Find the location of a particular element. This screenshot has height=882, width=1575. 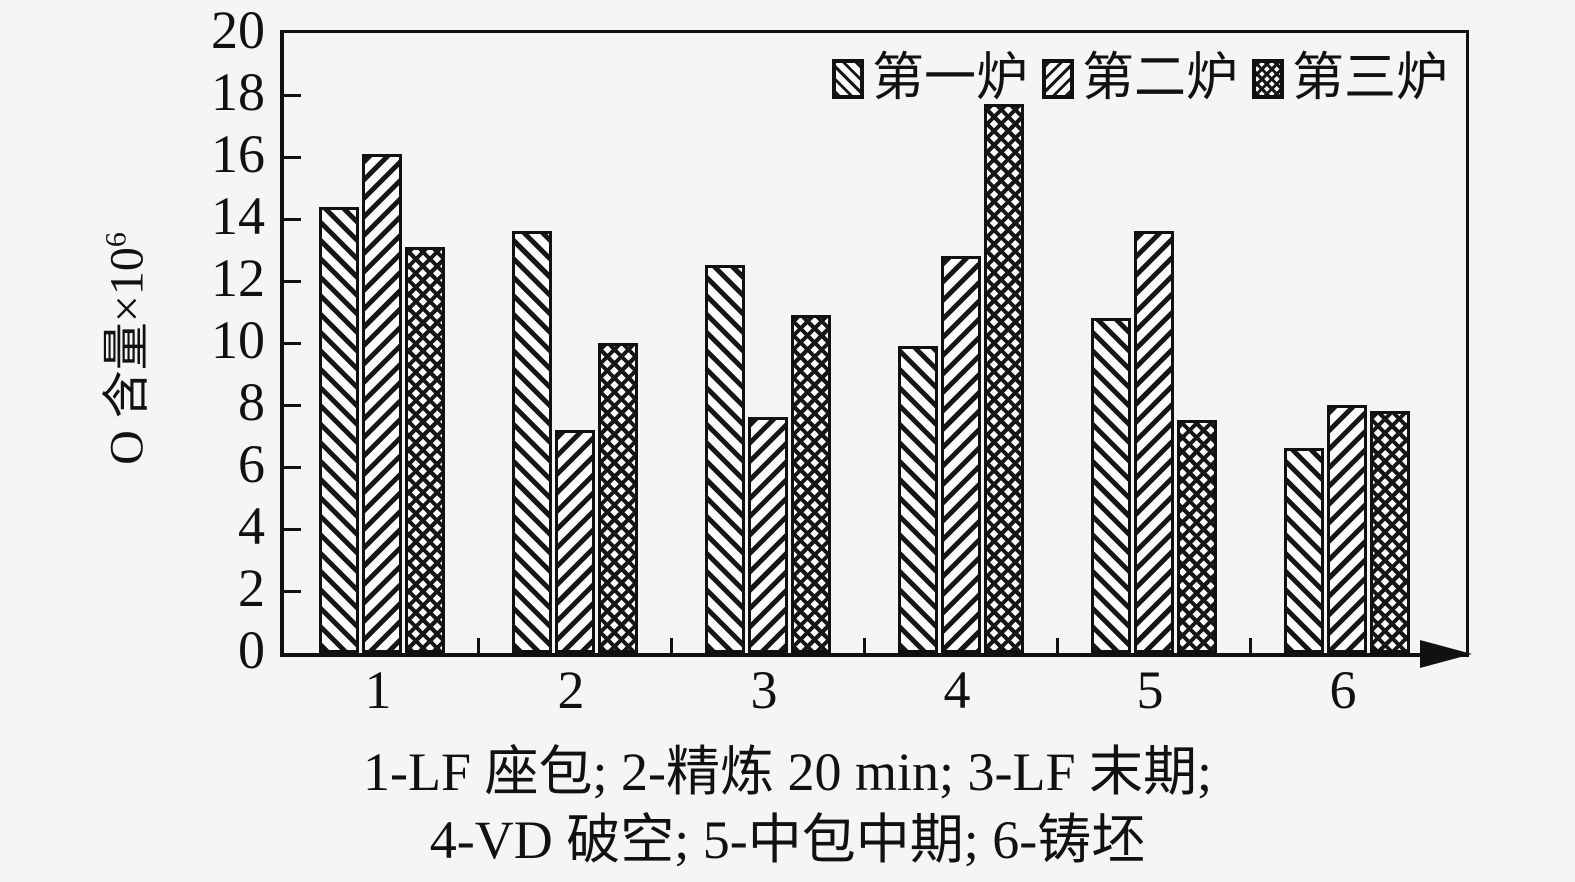

y-axis-title-text: O 含量×10 is located at coordinates (127, 356).